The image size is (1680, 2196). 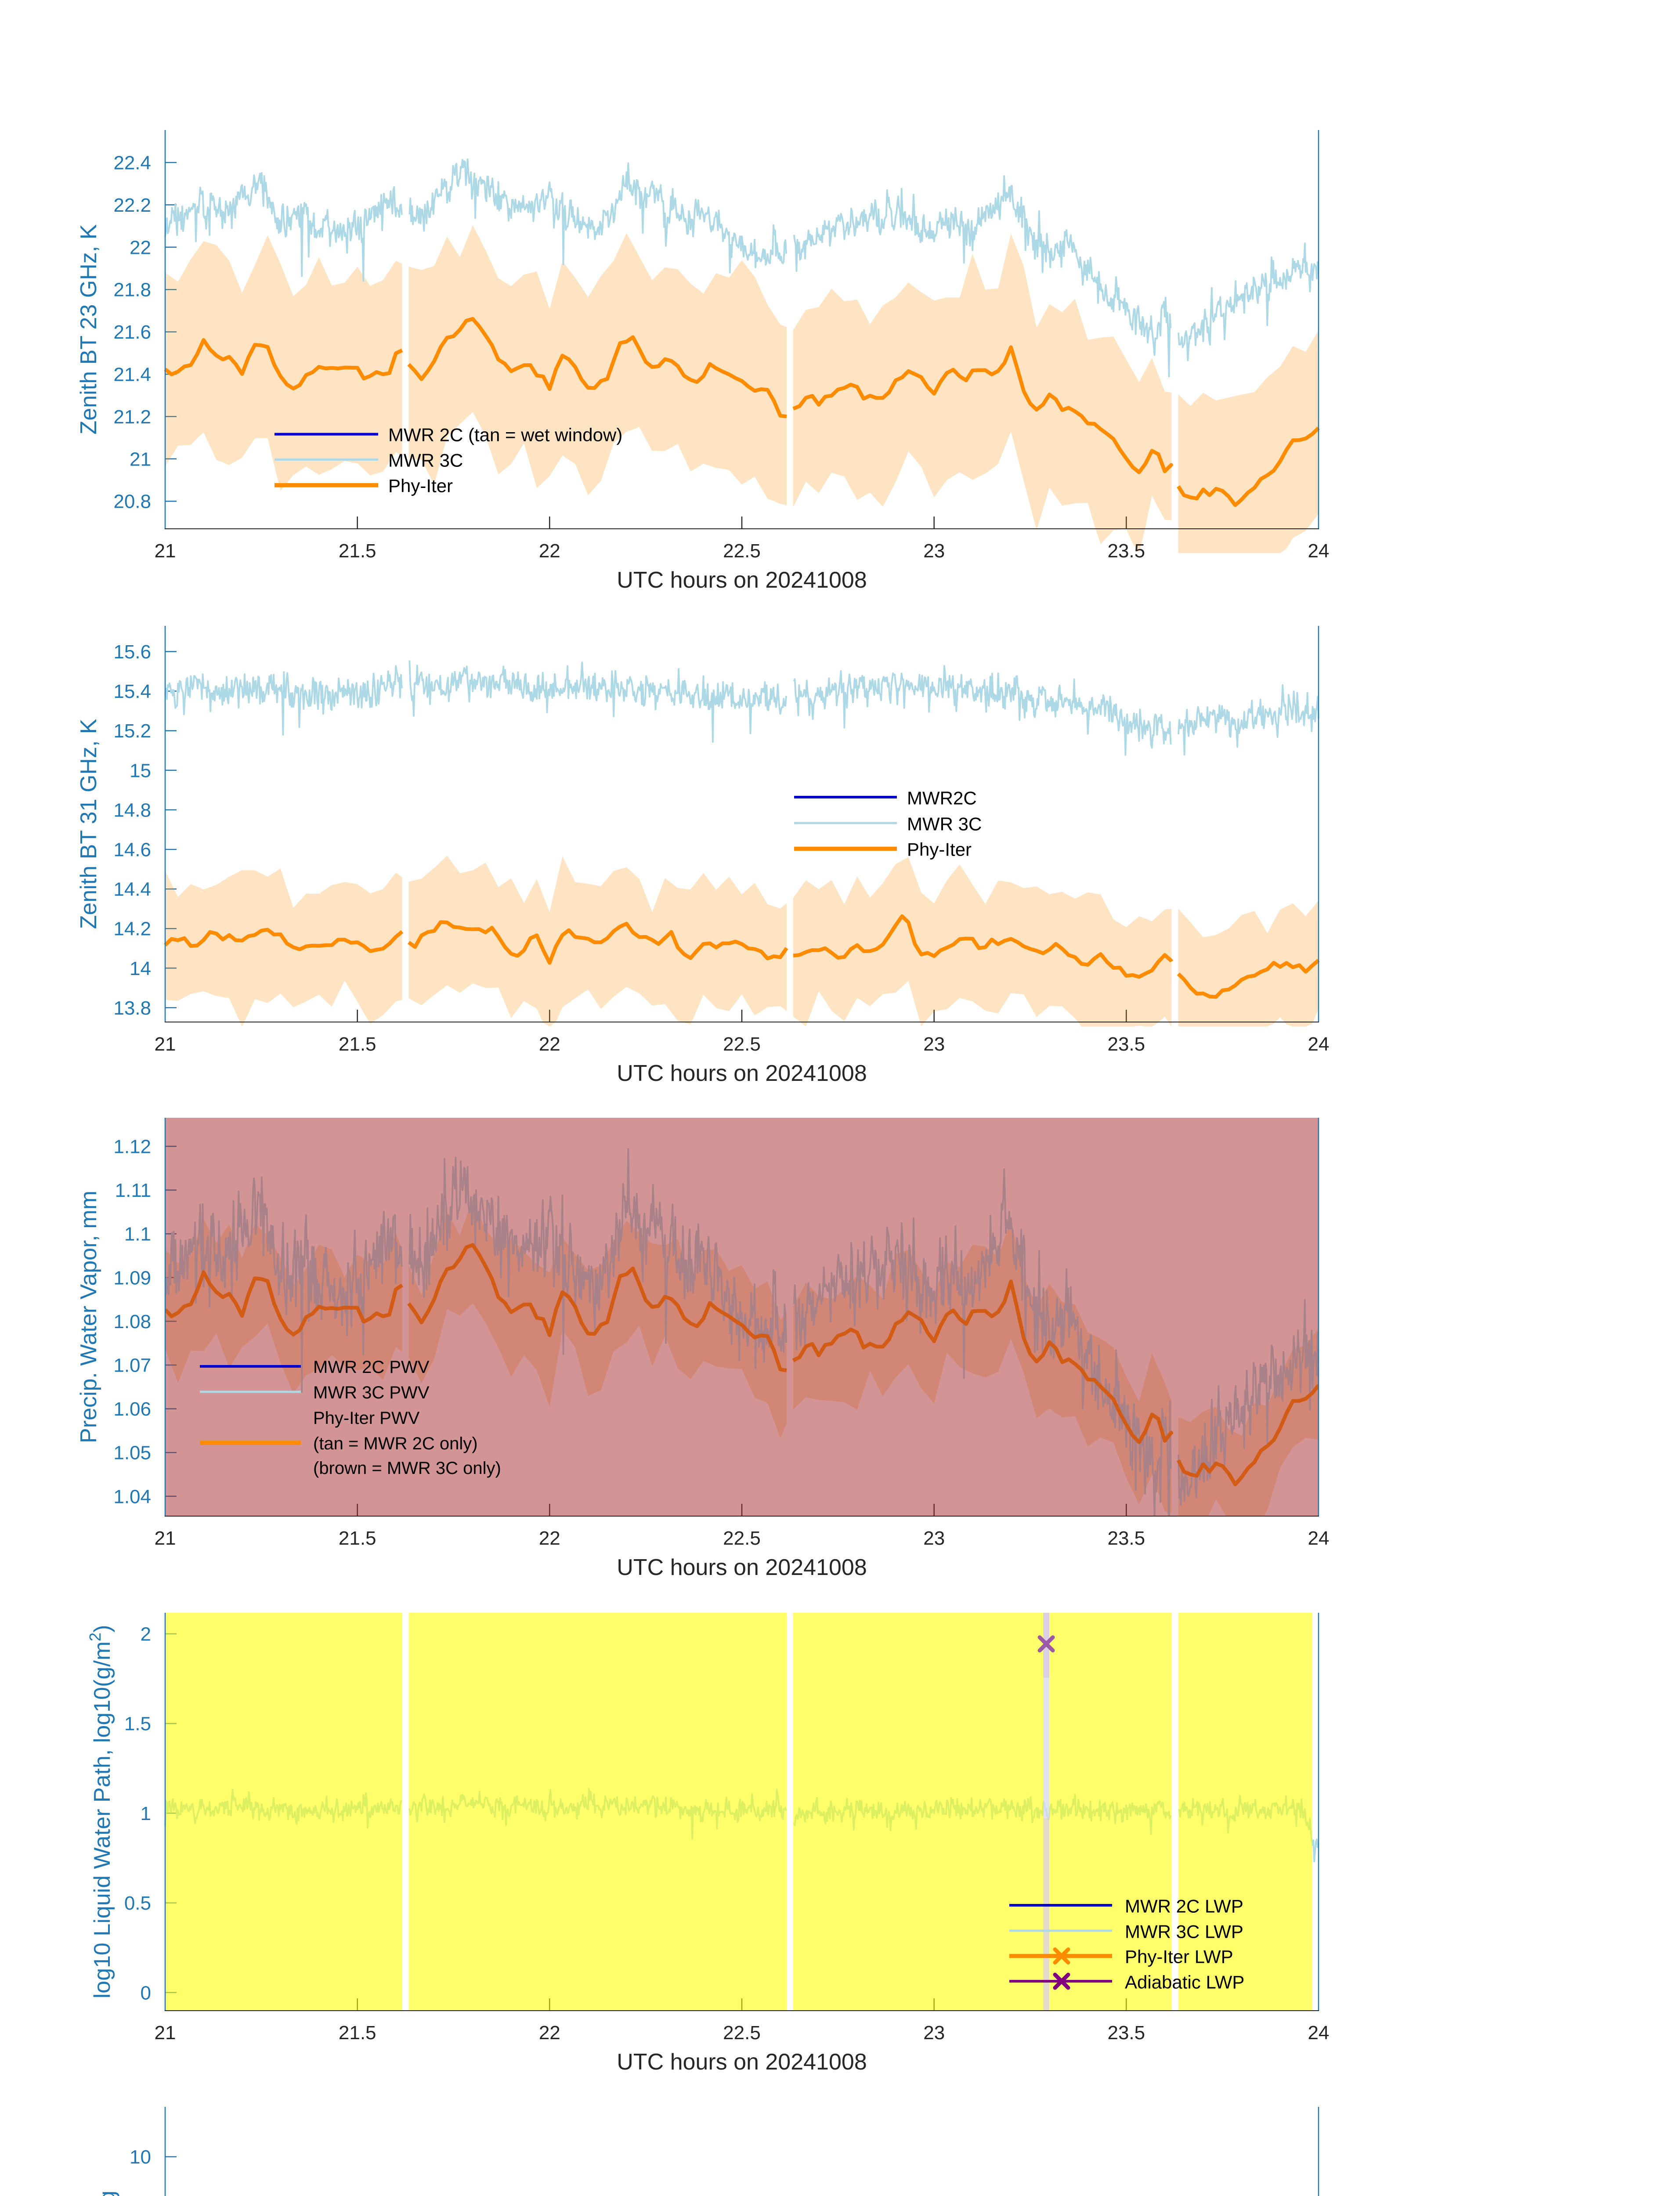 What do you see at coordinates (146, 1814) in the screenshot?
I see `svg-text: 1` at bounding box center [146, 1814].